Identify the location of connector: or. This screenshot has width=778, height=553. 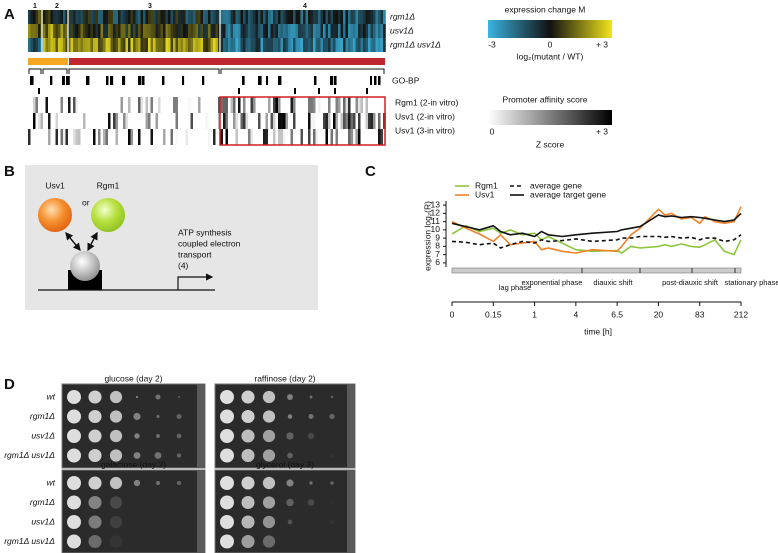
(86, 202).